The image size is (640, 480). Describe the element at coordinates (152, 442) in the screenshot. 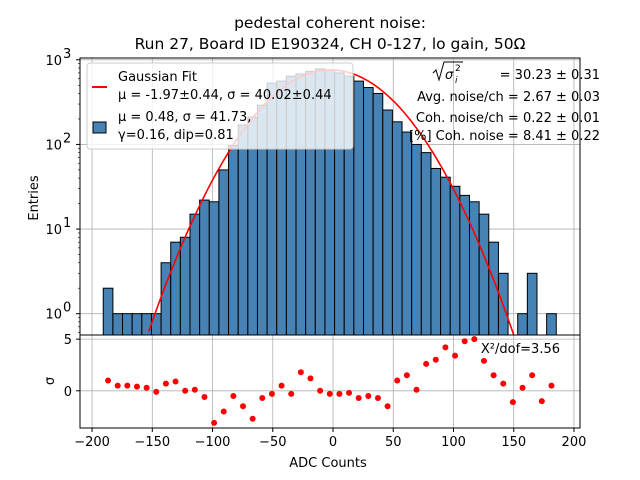

I see `x-tick-label: −150` at that location.